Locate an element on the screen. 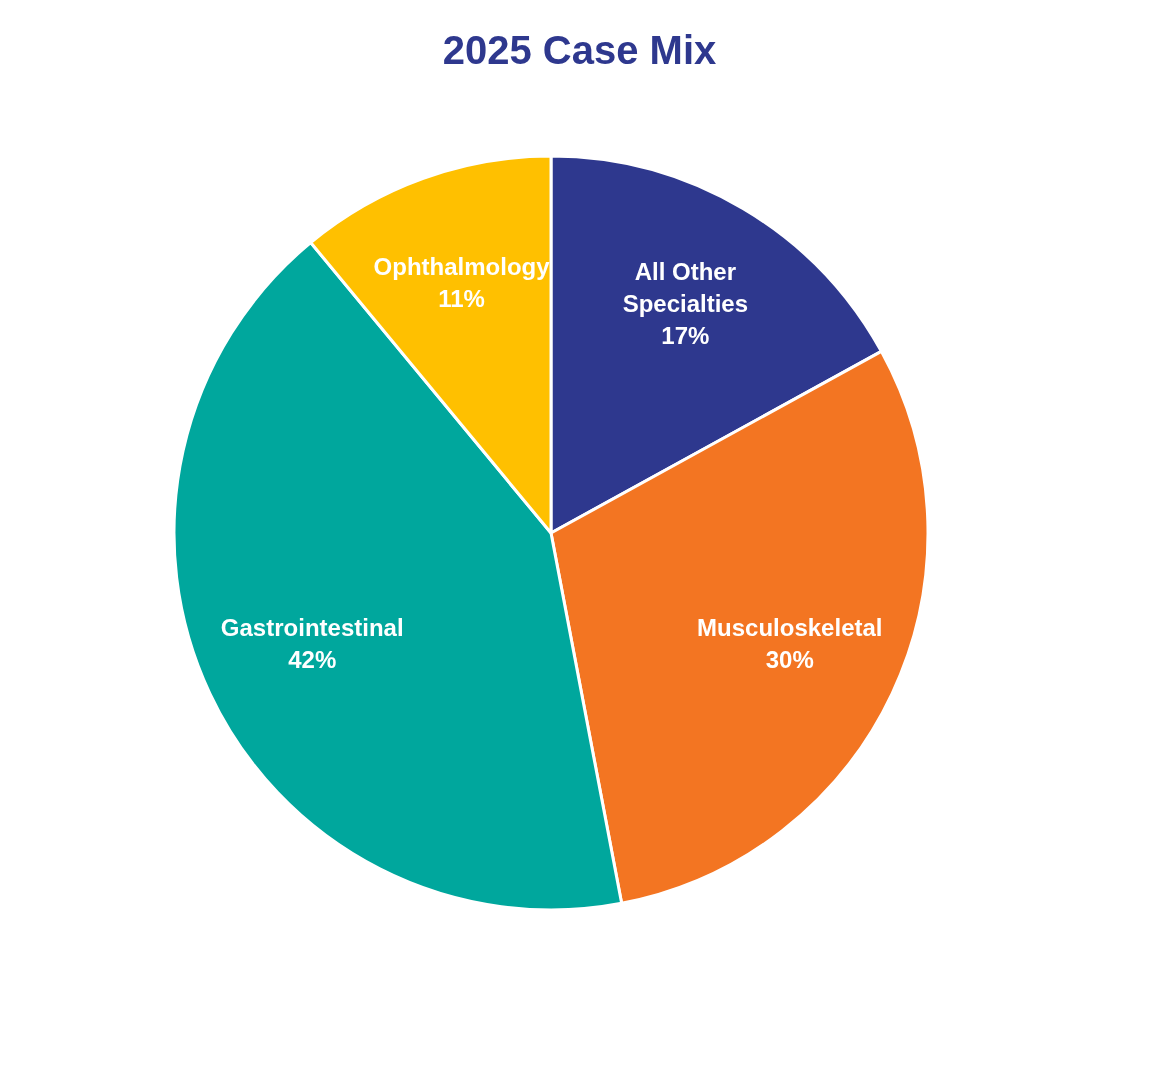 This screenshot has height=1081, width=1159. slice-label: Gastrointestinal is located at coordinates (312, 627).